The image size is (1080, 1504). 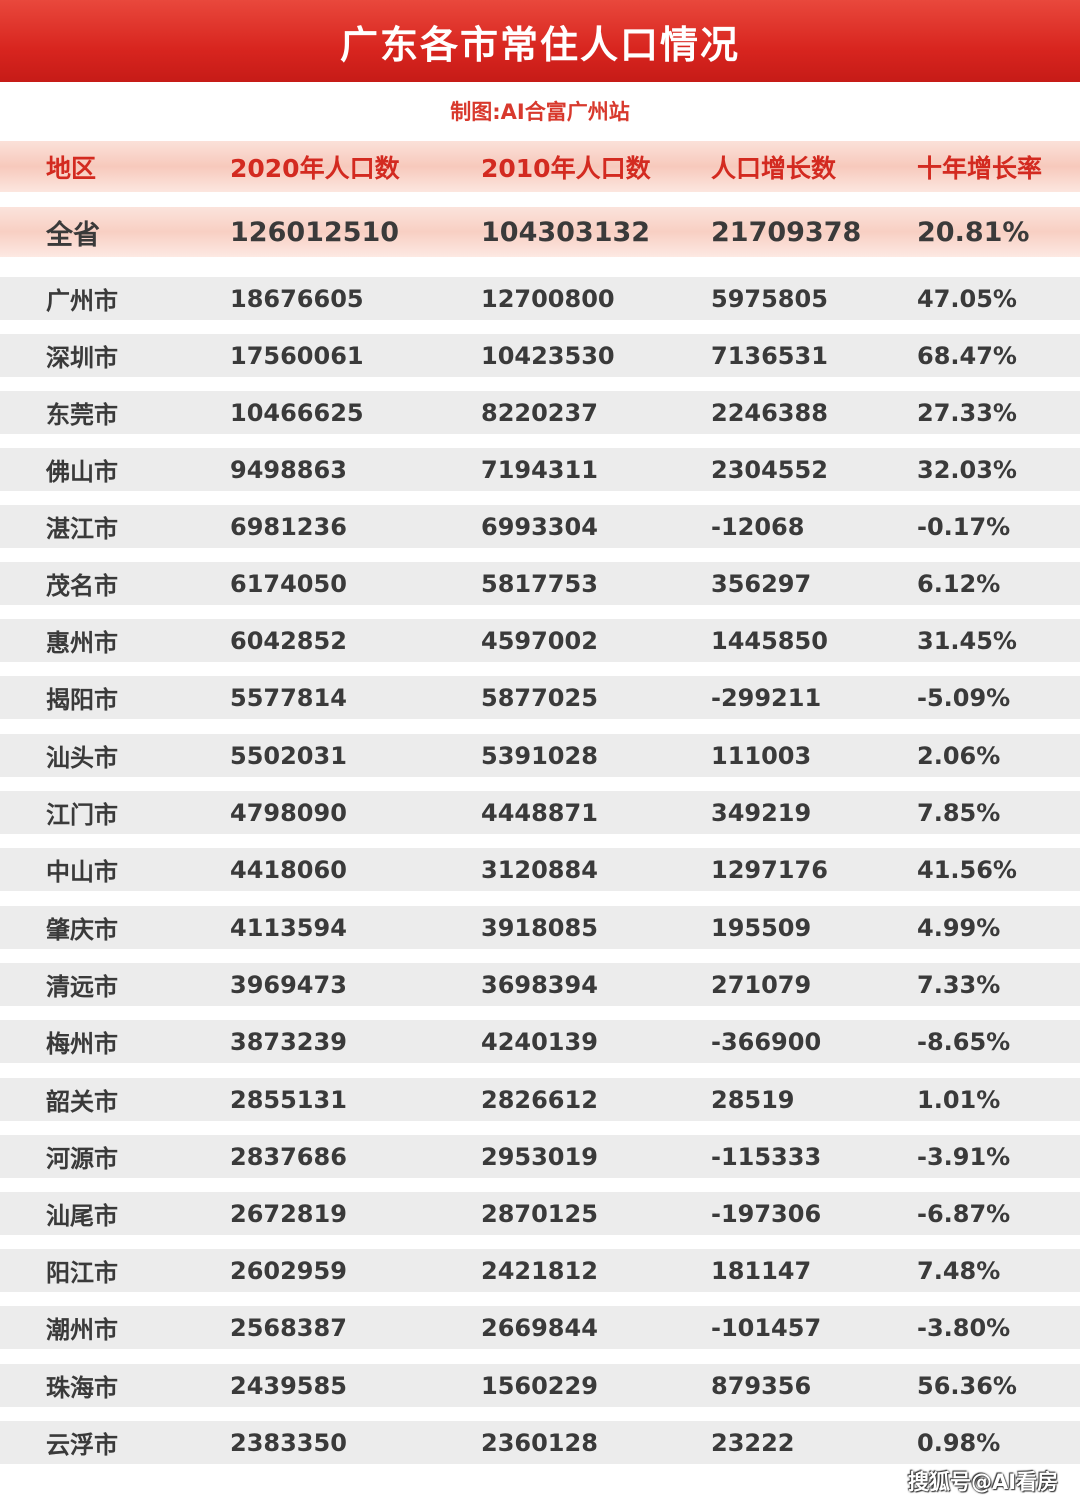 What do you see at coordinates (766, 1156) in the screenshot?
I see `growth-cell: -115333` at bounding box center [766, 1156].